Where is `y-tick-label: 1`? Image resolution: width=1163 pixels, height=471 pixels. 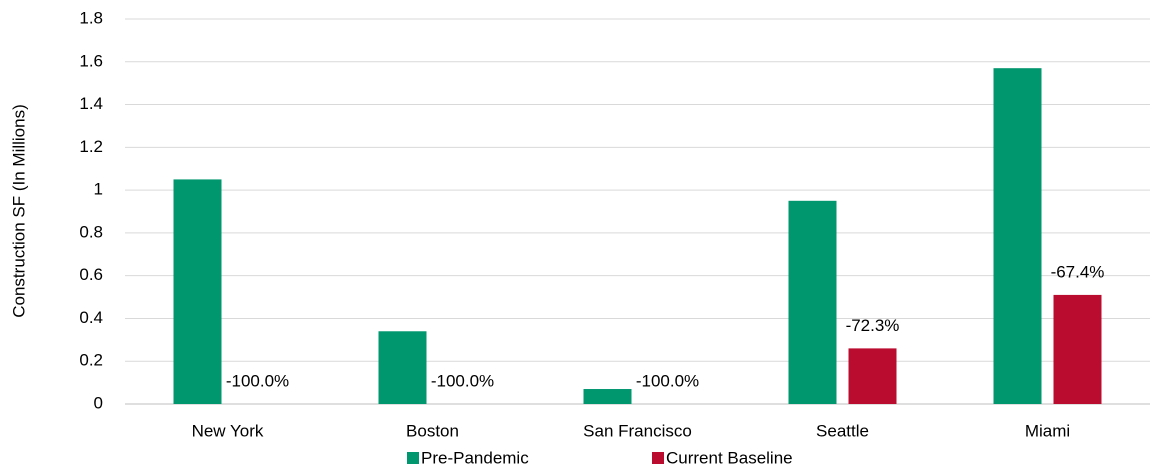 y-tick-label: 1 is located at coordinates (98, 189).